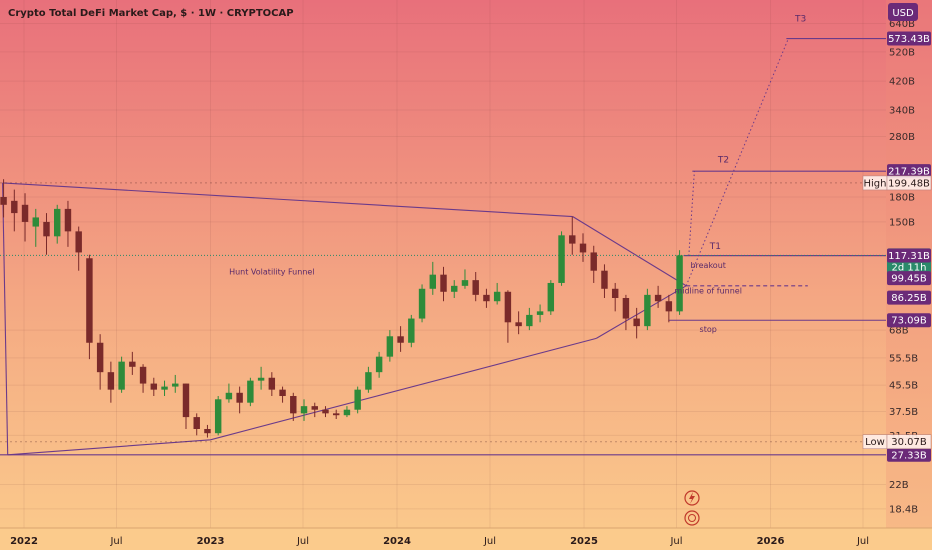 The height and width of the screenshot is (550, 932). Describe the element at coordinates (708, 329) in the screenshot. I see `annotation-label: stop` at that location.